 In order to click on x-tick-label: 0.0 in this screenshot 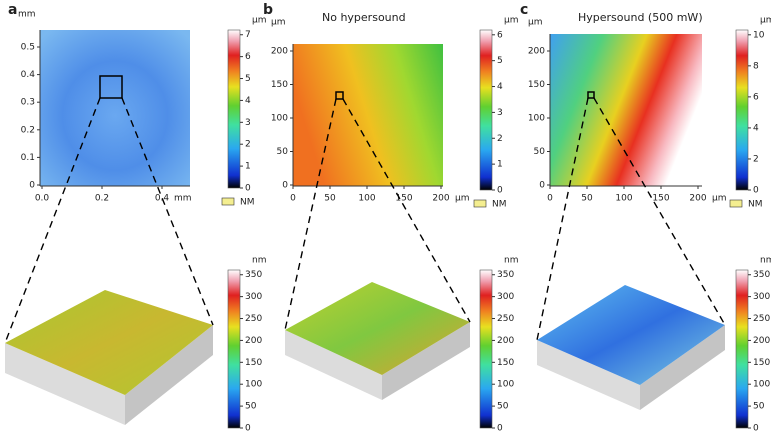, I will do `click(42, 199)`.